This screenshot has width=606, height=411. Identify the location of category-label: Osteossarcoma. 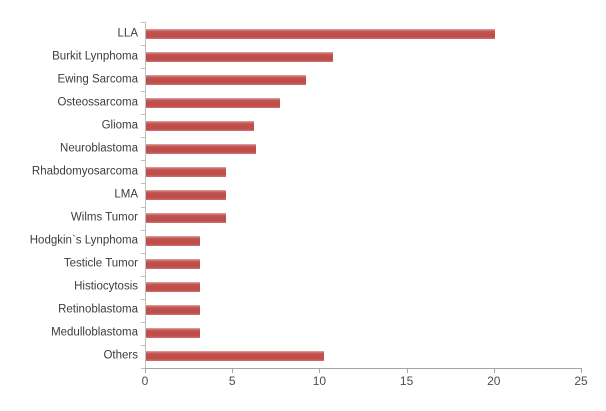
(97, 101).